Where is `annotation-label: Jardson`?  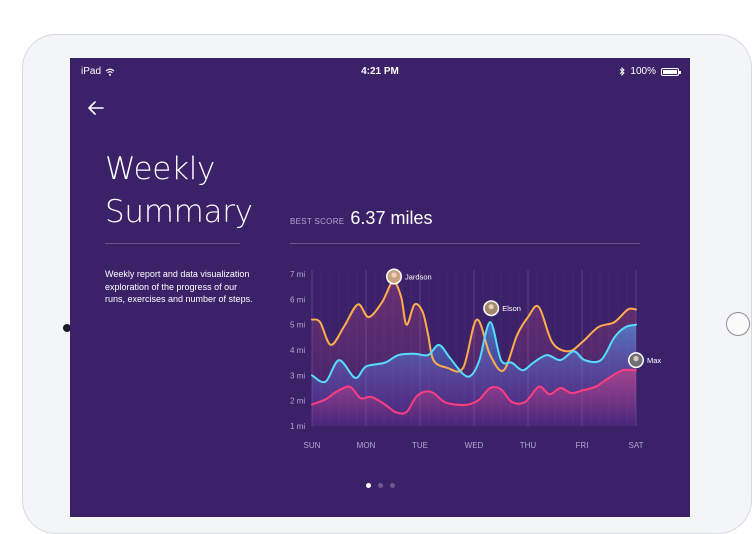 annotation-label: Jardson is located at coordinates (418, 277).